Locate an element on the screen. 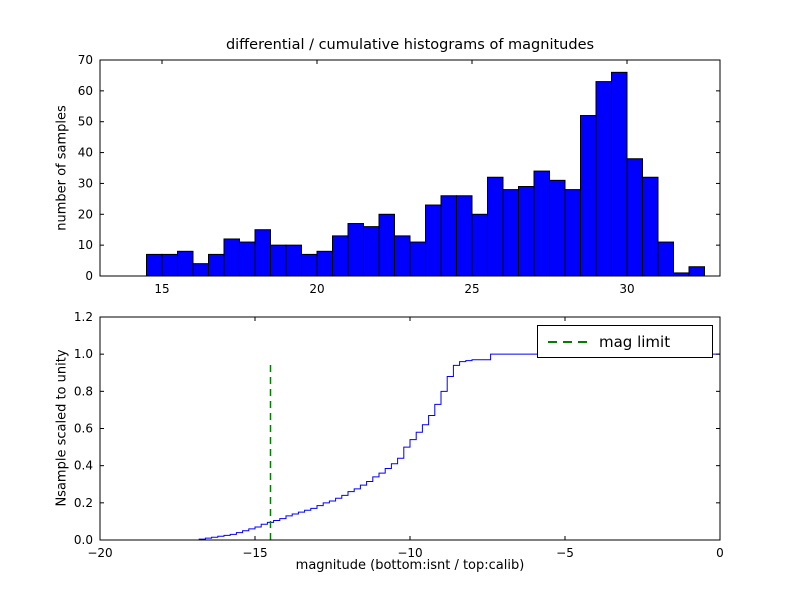 The image size is (800, 600). y-tick-label: 20 is located at coordinates (85, 214).